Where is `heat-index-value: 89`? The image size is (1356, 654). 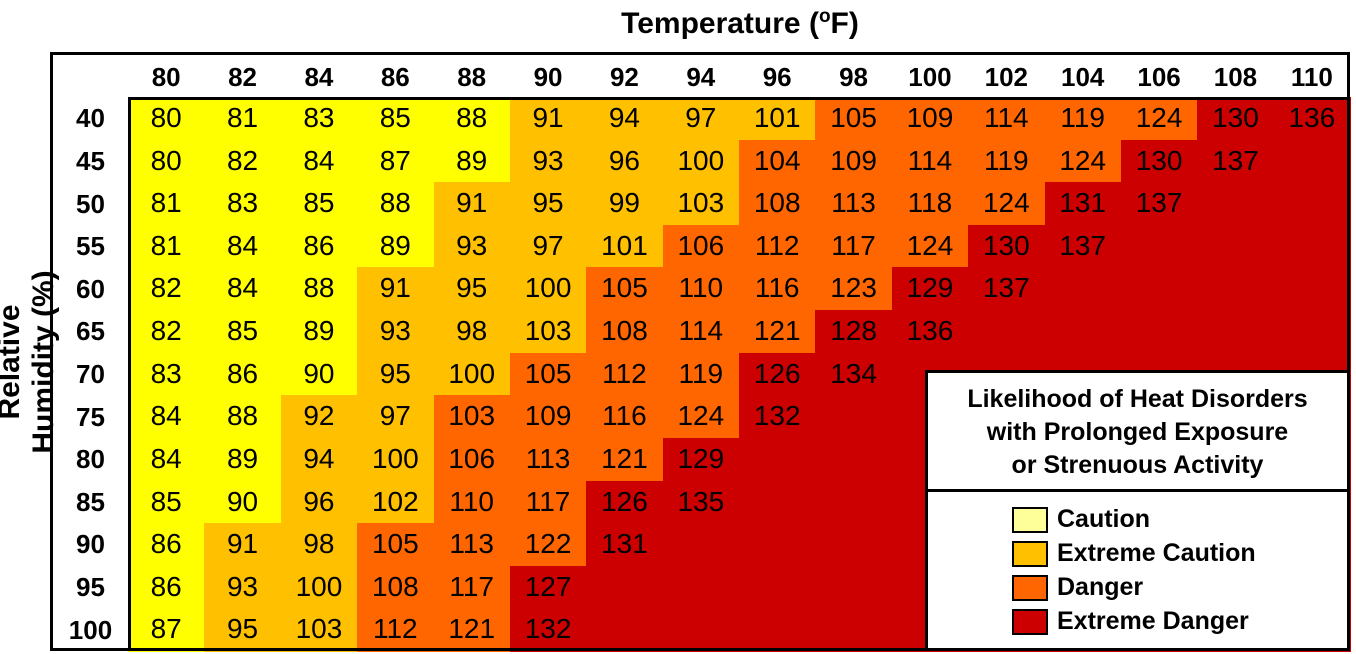 heat-index-value: 89 is located at coordinates (395, 245).